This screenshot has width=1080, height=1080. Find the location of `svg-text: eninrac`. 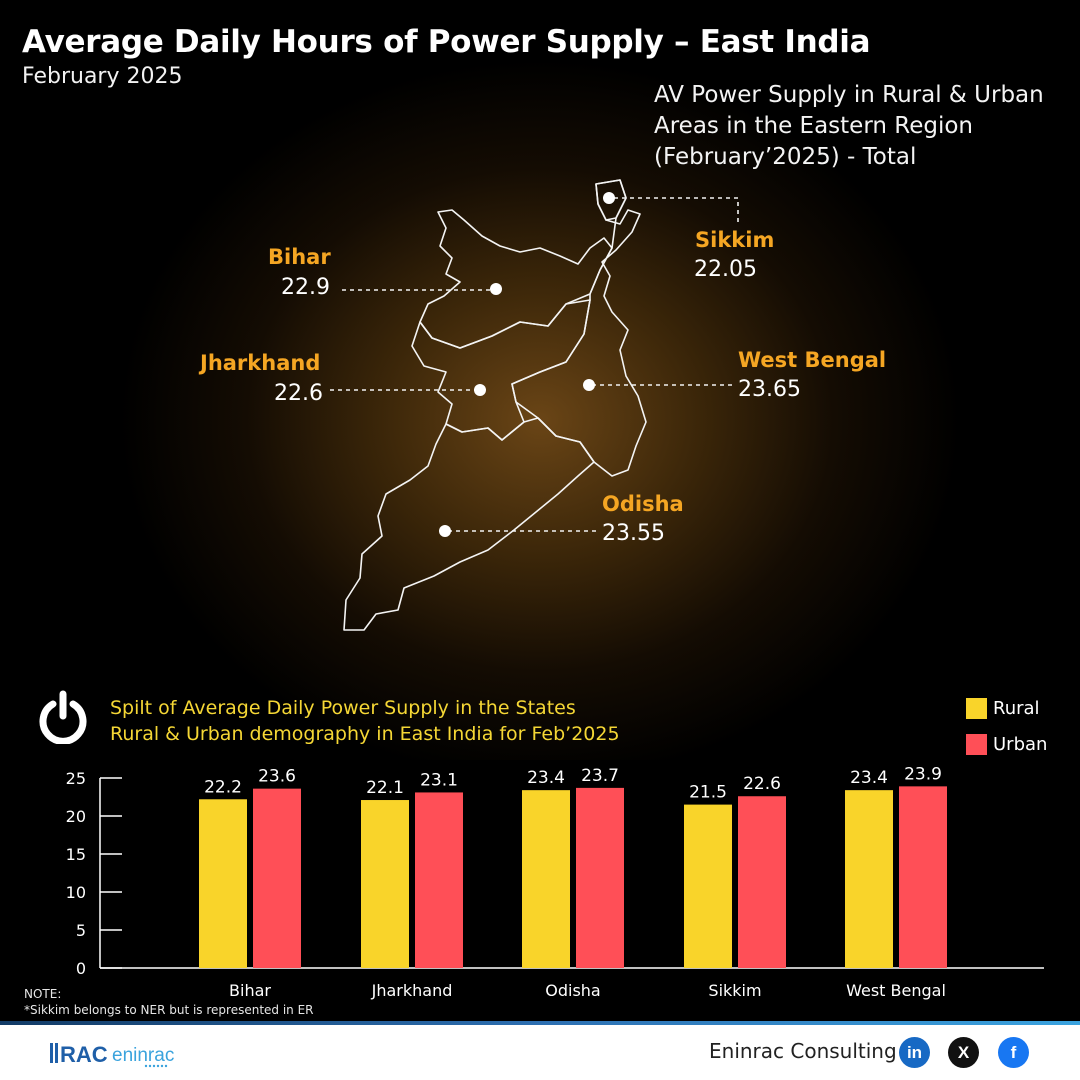

svg-text: eninrac is located at coordinates (143, 1055).